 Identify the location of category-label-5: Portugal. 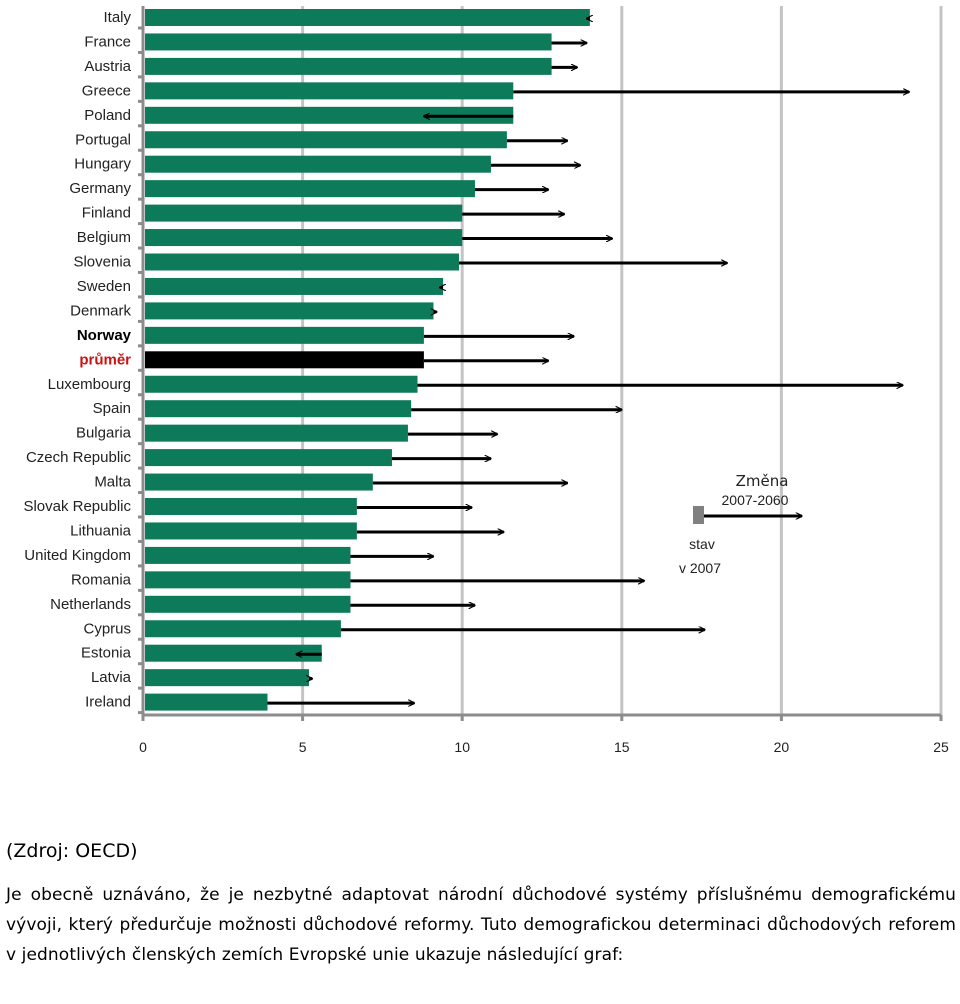
(103, 139).